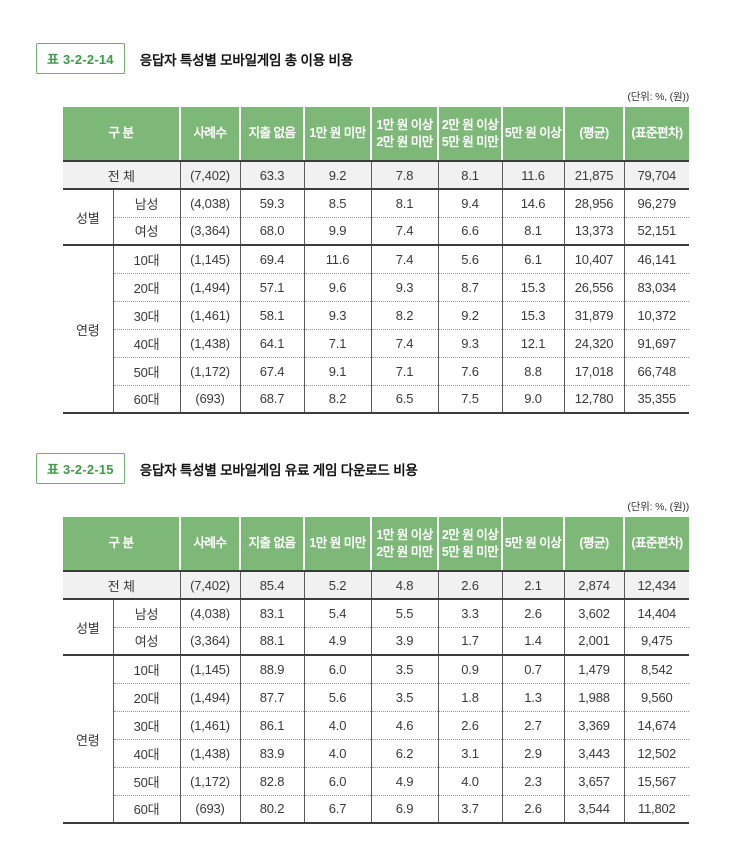  What do you see at coordinates (594, 612) in the screenshot?
I see `value-cell: 3,602` at bounding box center [594, 612].